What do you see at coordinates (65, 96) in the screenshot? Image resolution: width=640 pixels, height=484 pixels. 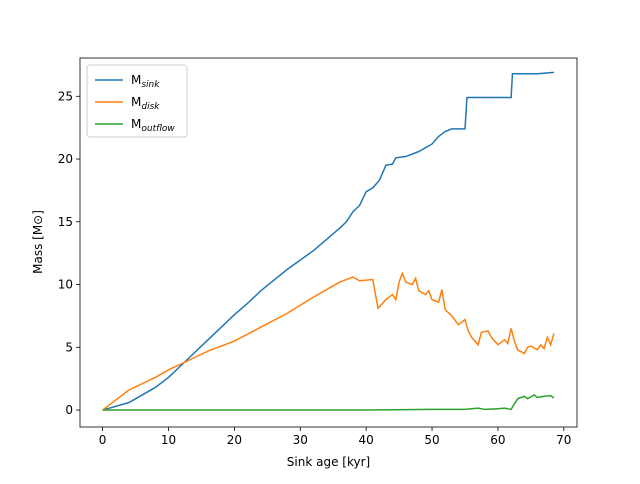 I see `y-tick-label: 25` at bounding box center [65, 96].